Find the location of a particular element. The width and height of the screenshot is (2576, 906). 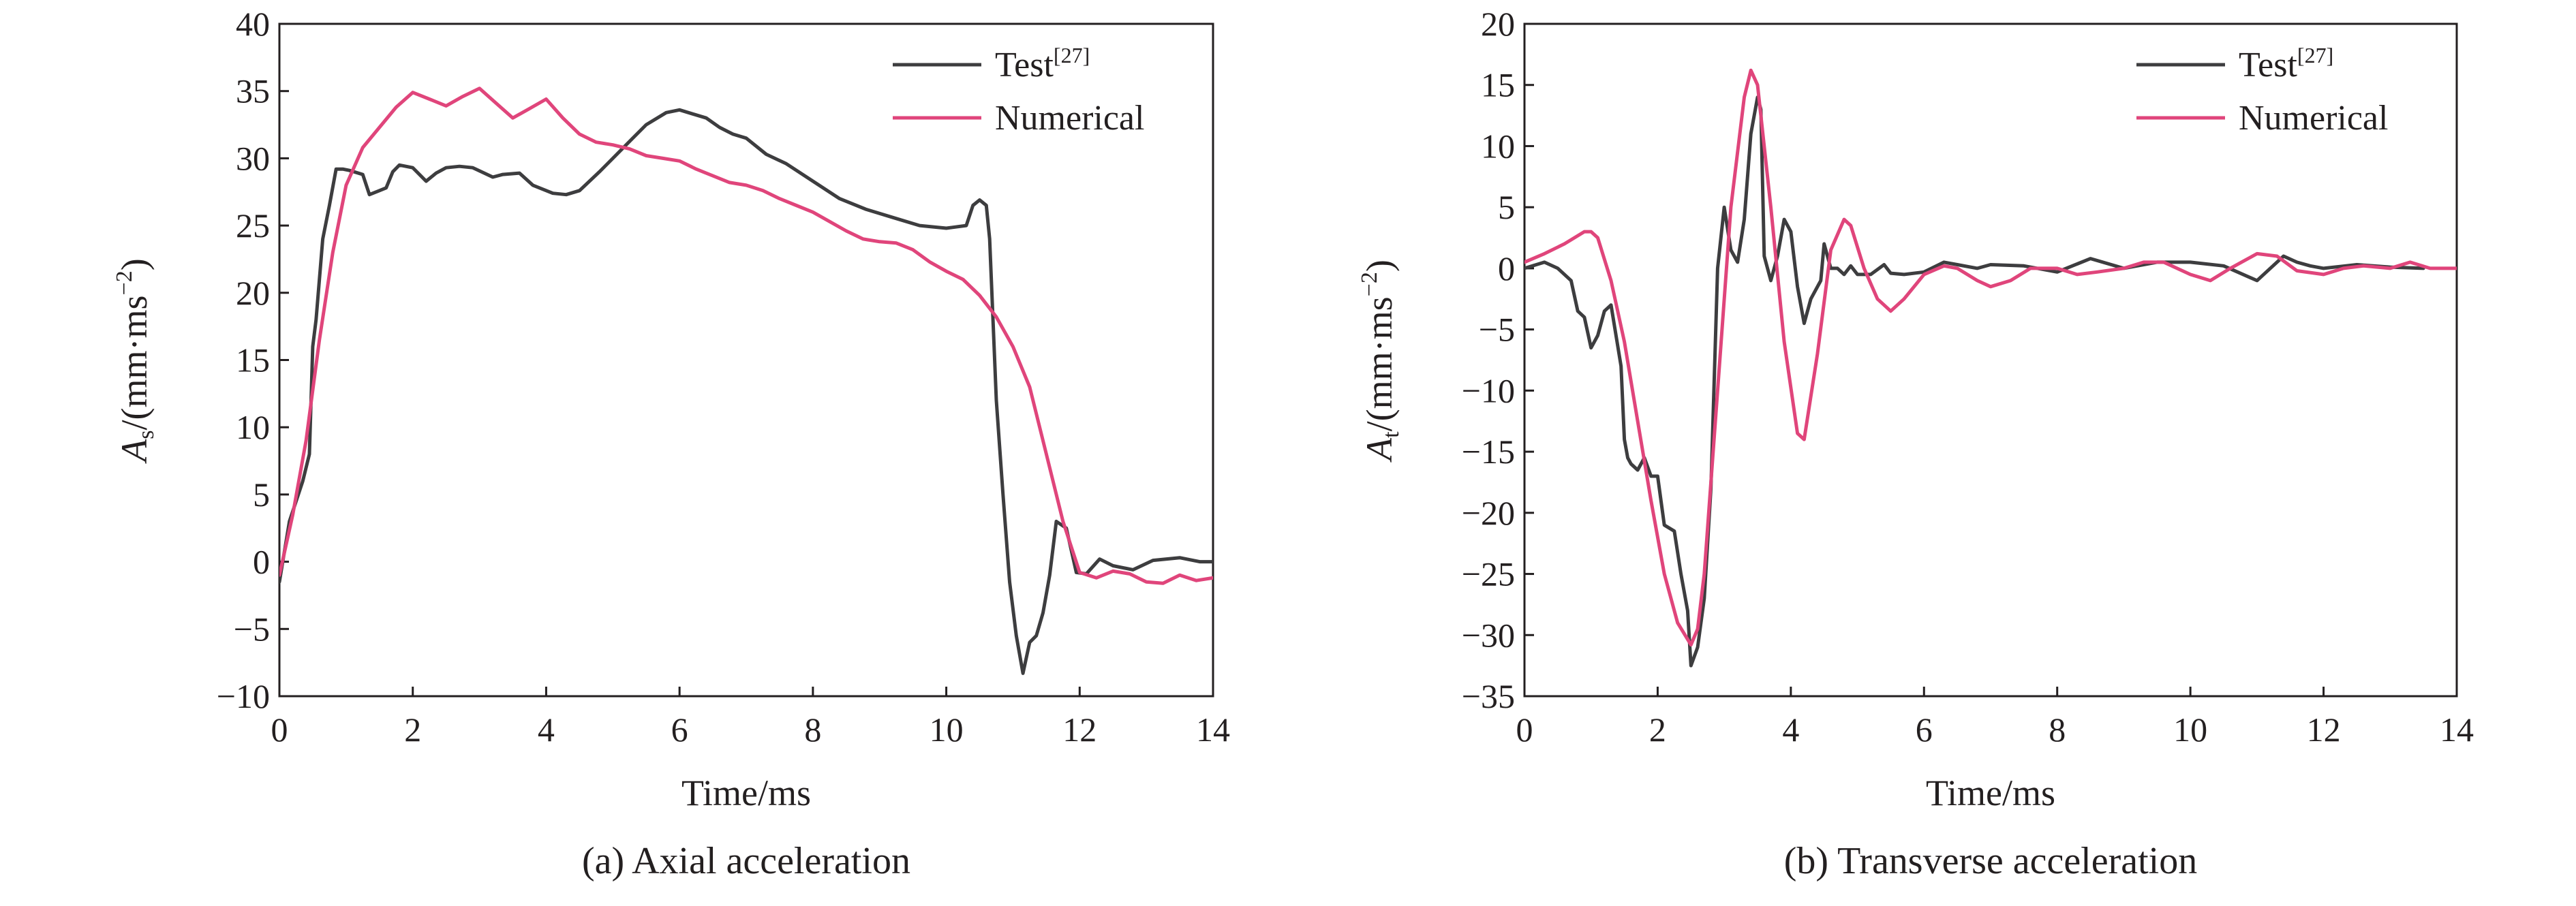

y-axis-title: At/(mm·ms−2) is located at coordinates (1380, 362).